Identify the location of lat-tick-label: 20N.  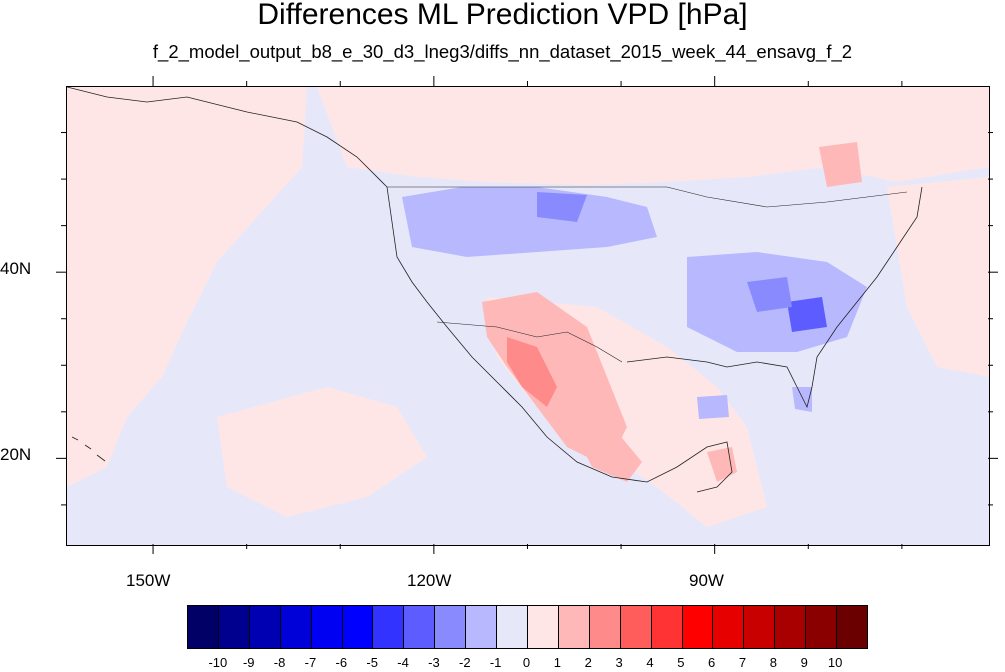
(16, 454).